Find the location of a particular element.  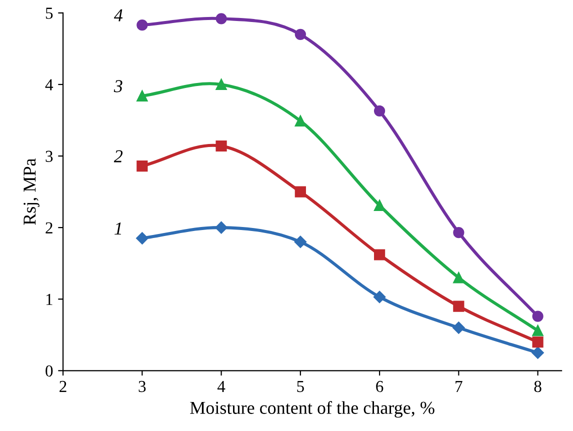

series-label: 1 is located at coordinates (117, 228).